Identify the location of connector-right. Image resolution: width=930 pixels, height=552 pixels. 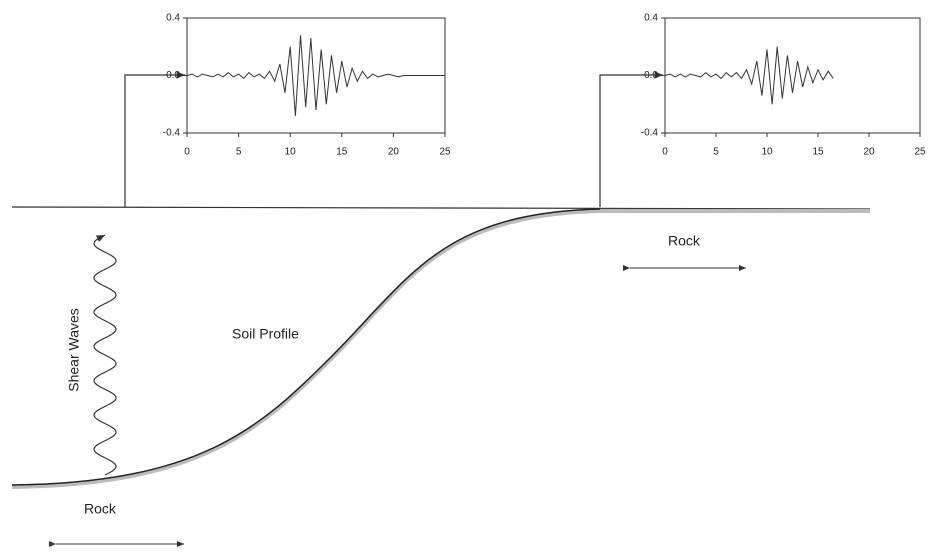
(631, 139).